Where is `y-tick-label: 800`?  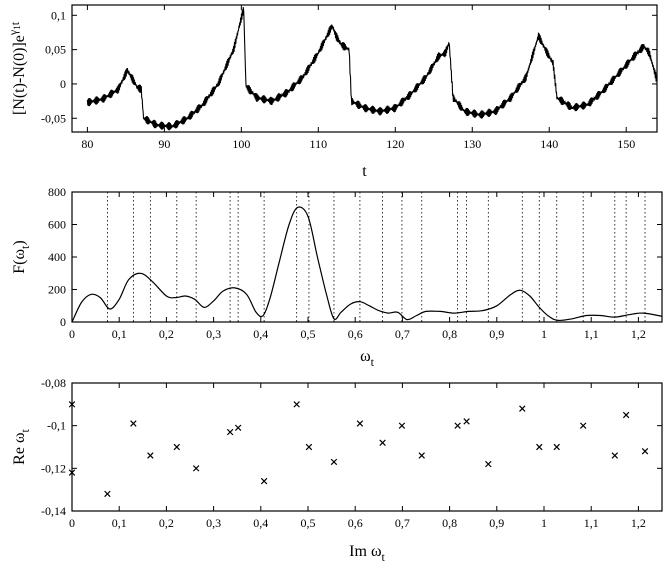 y-tick-label: 800 is located at coordinates (57, 192).